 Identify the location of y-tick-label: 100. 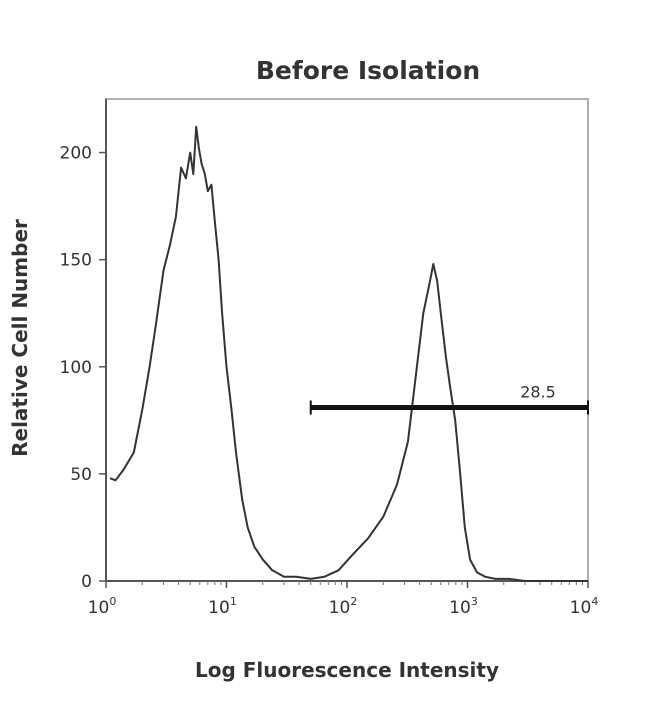
(76, 368).